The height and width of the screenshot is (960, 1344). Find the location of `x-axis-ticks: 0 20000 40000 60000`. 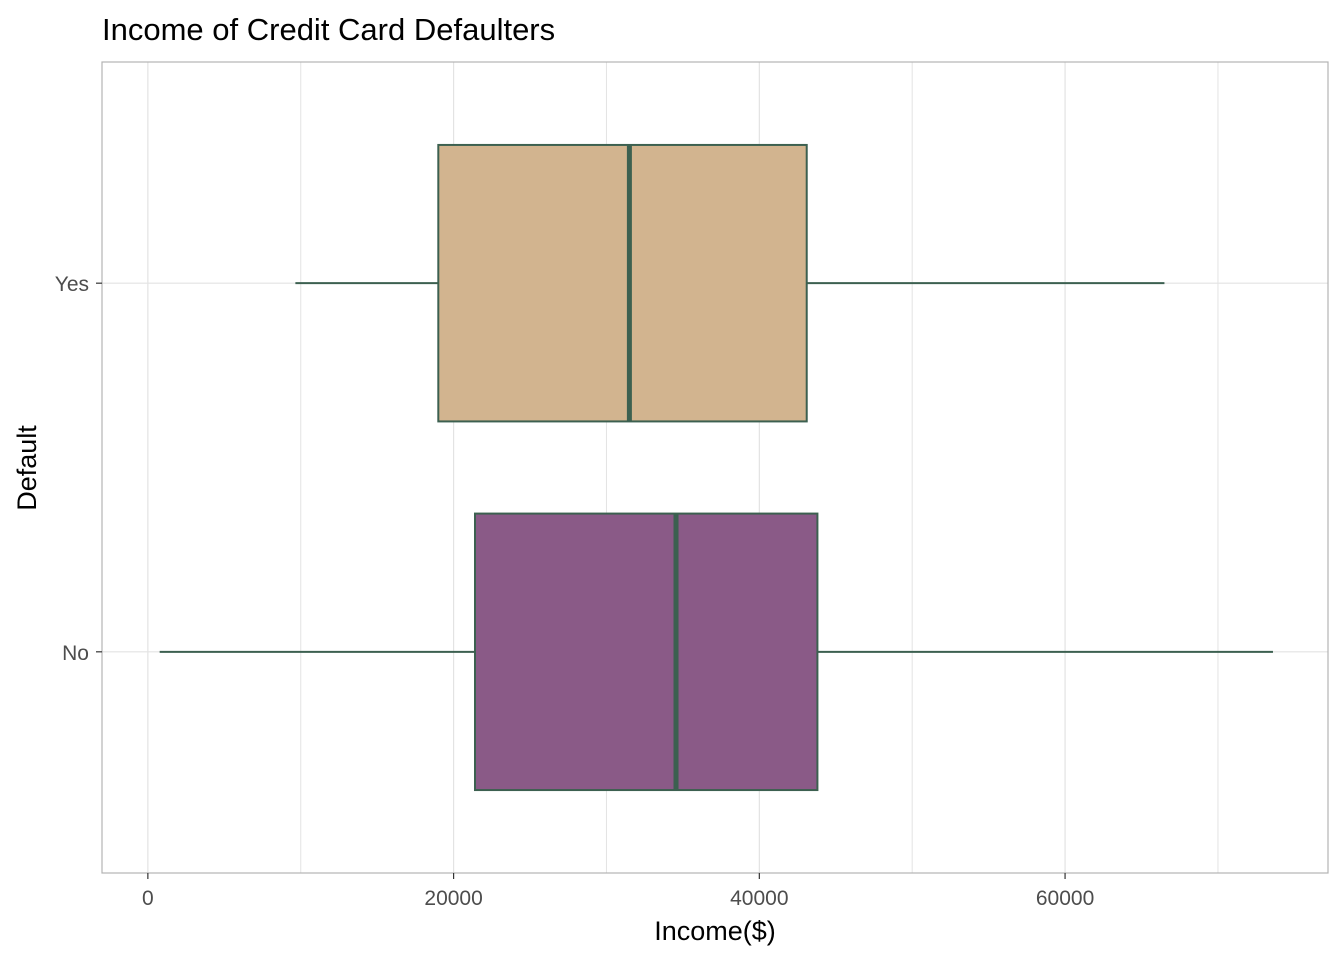

x-axis-ticks: 0 20000 40000 60000 is located at coordinates (618, 891).